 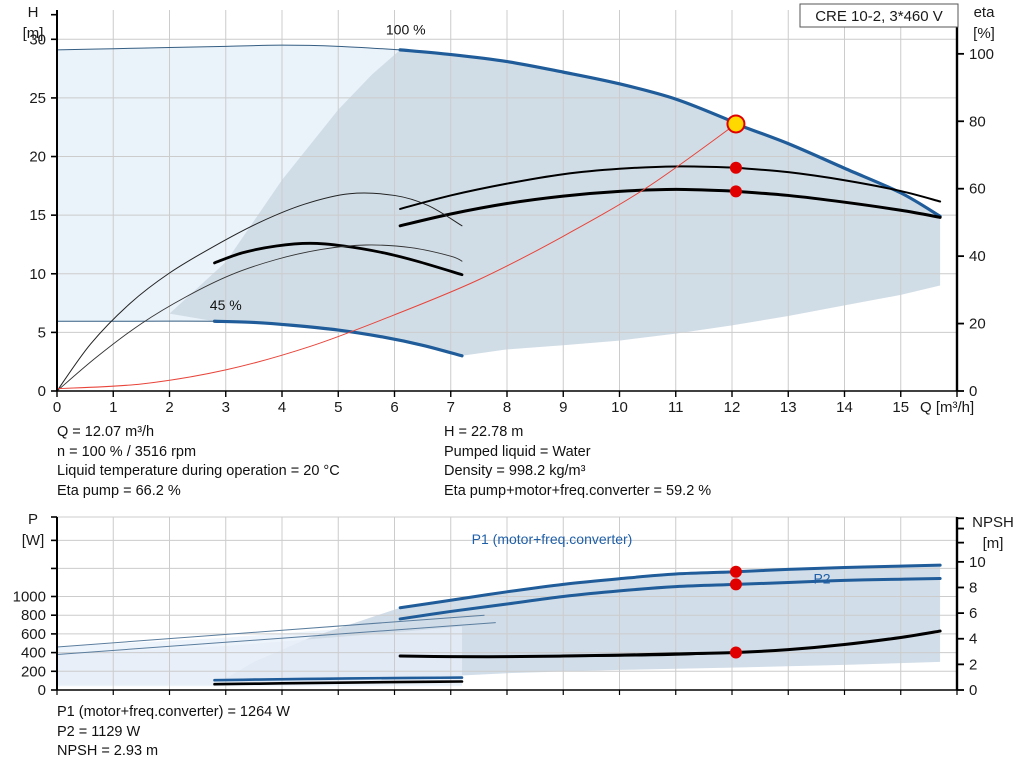 I want to click on q-tick-label: 15, so click(x=900, y=407).